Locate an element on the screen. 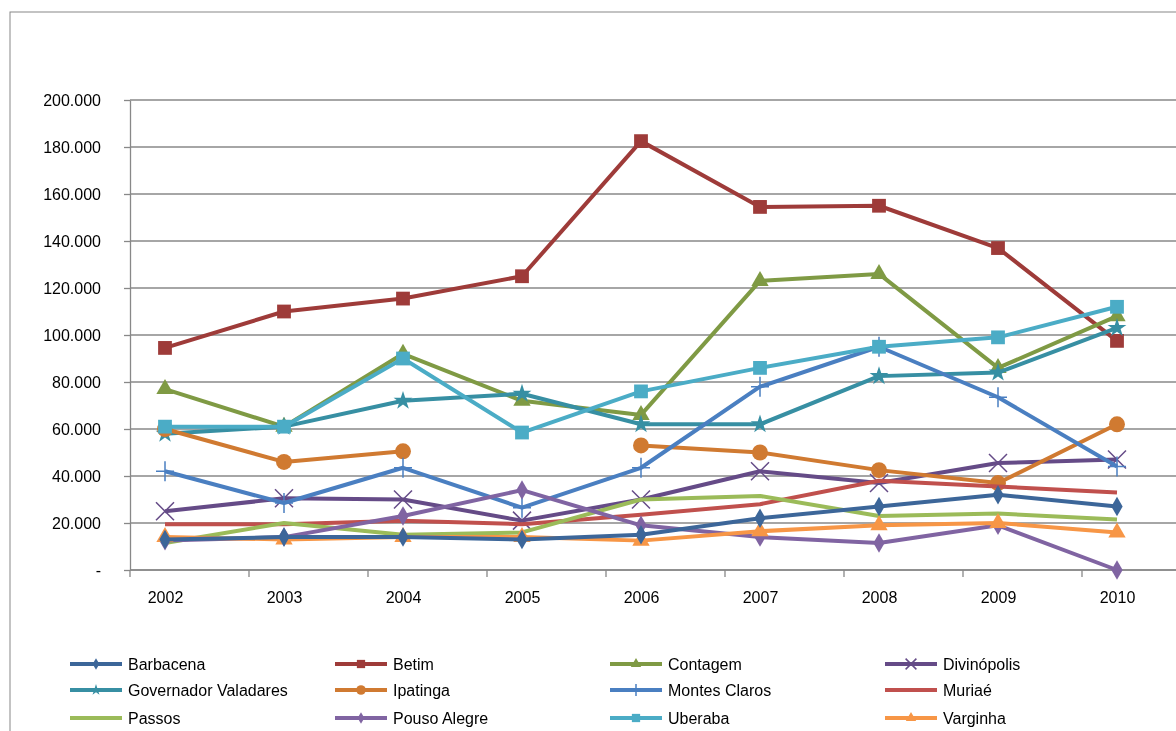  y-tick-label: 40.000 is located at coordinates (77, 476).